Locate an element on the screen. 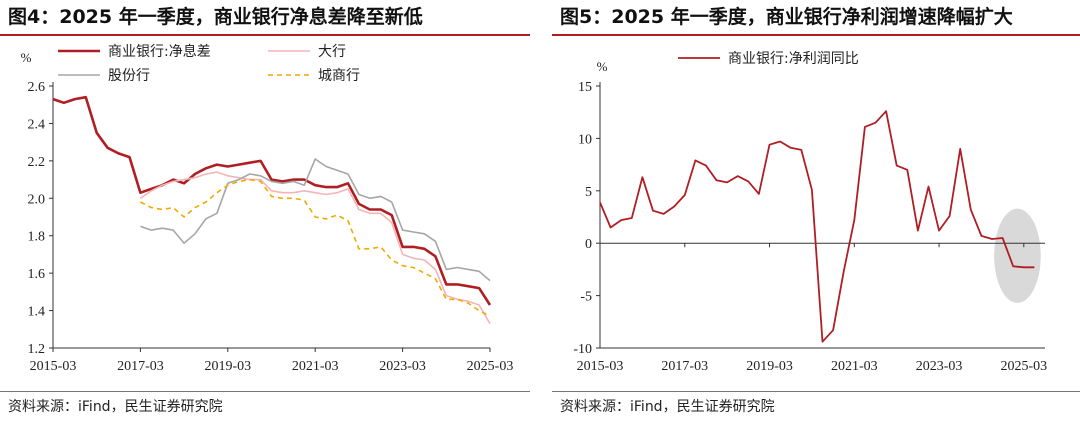  y-tick-label: 5 is located at coordinates (588, 192).